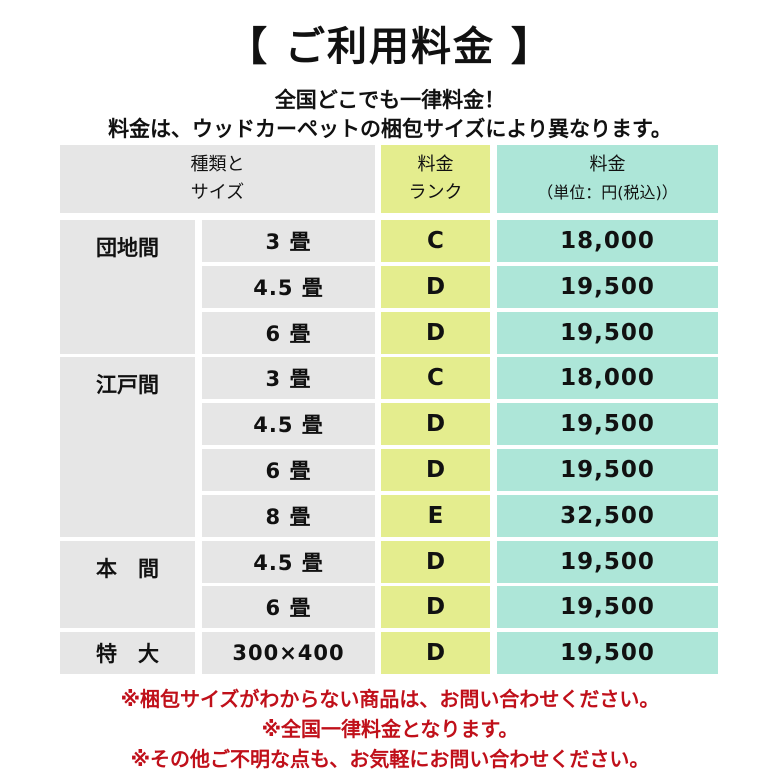 The width and height of the screenshot is (780, 780). What do you see at coordinates (127, 584) in the screenshot?
I see `group-label: 本 間` at bounding box center [127, 584].